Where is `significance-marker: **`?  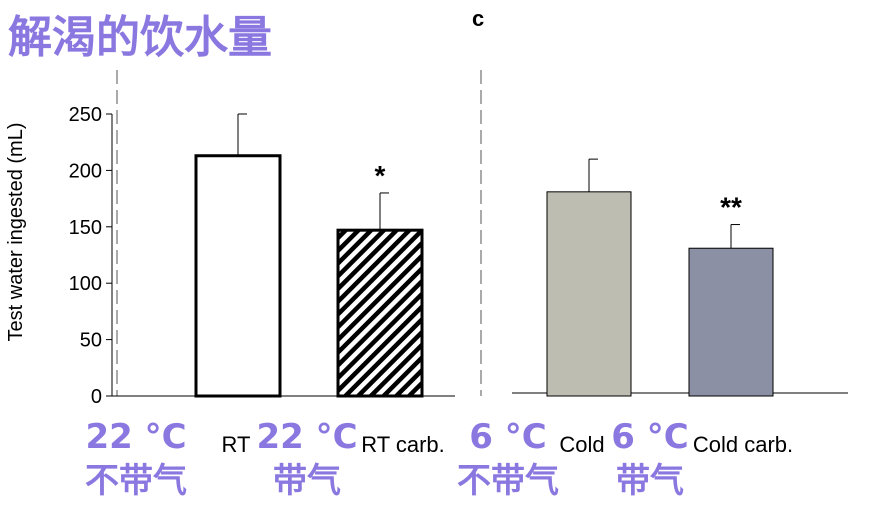 significance-marker: ** is located at coordinates (731, 207).